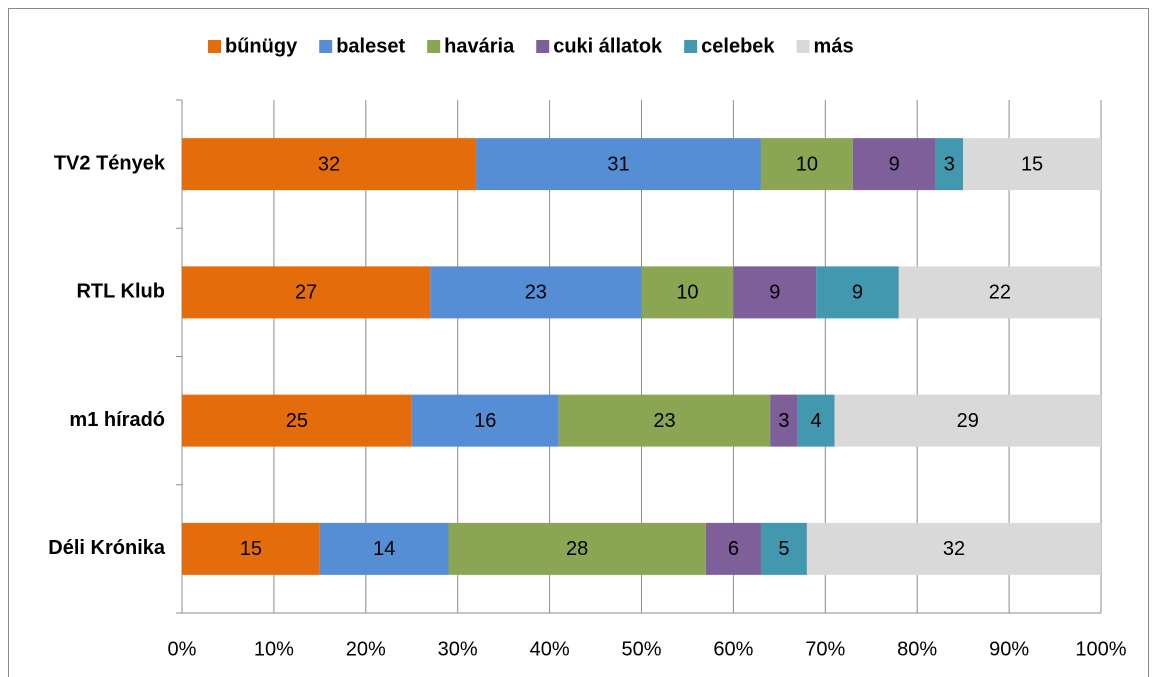 The width and height of the screenshot is (1152, 677). I want to click on x-tick-label: 60%, so click(733, 649).